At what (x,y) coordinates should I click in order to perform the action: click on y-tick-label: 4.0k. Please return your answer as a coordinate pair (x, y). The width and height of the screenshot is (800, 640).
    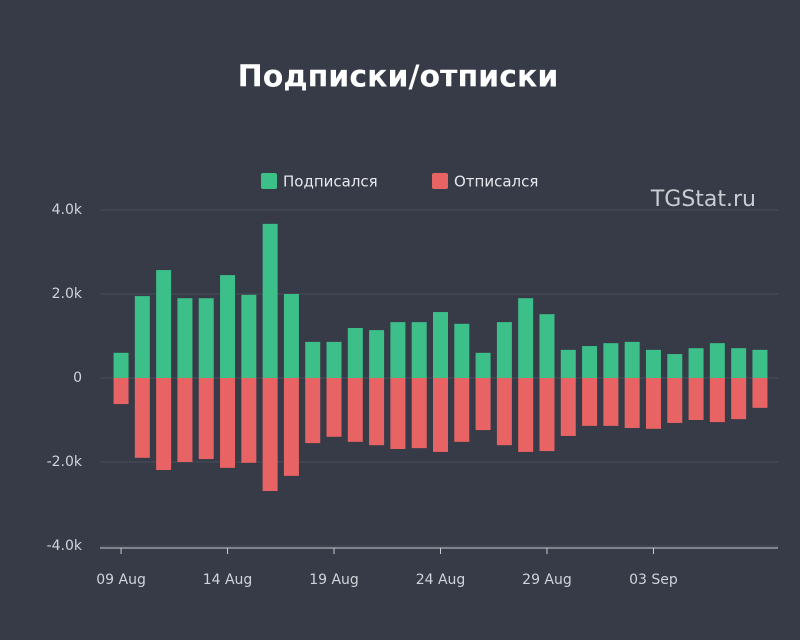
    Looking at the image, I should click on (67, 210).